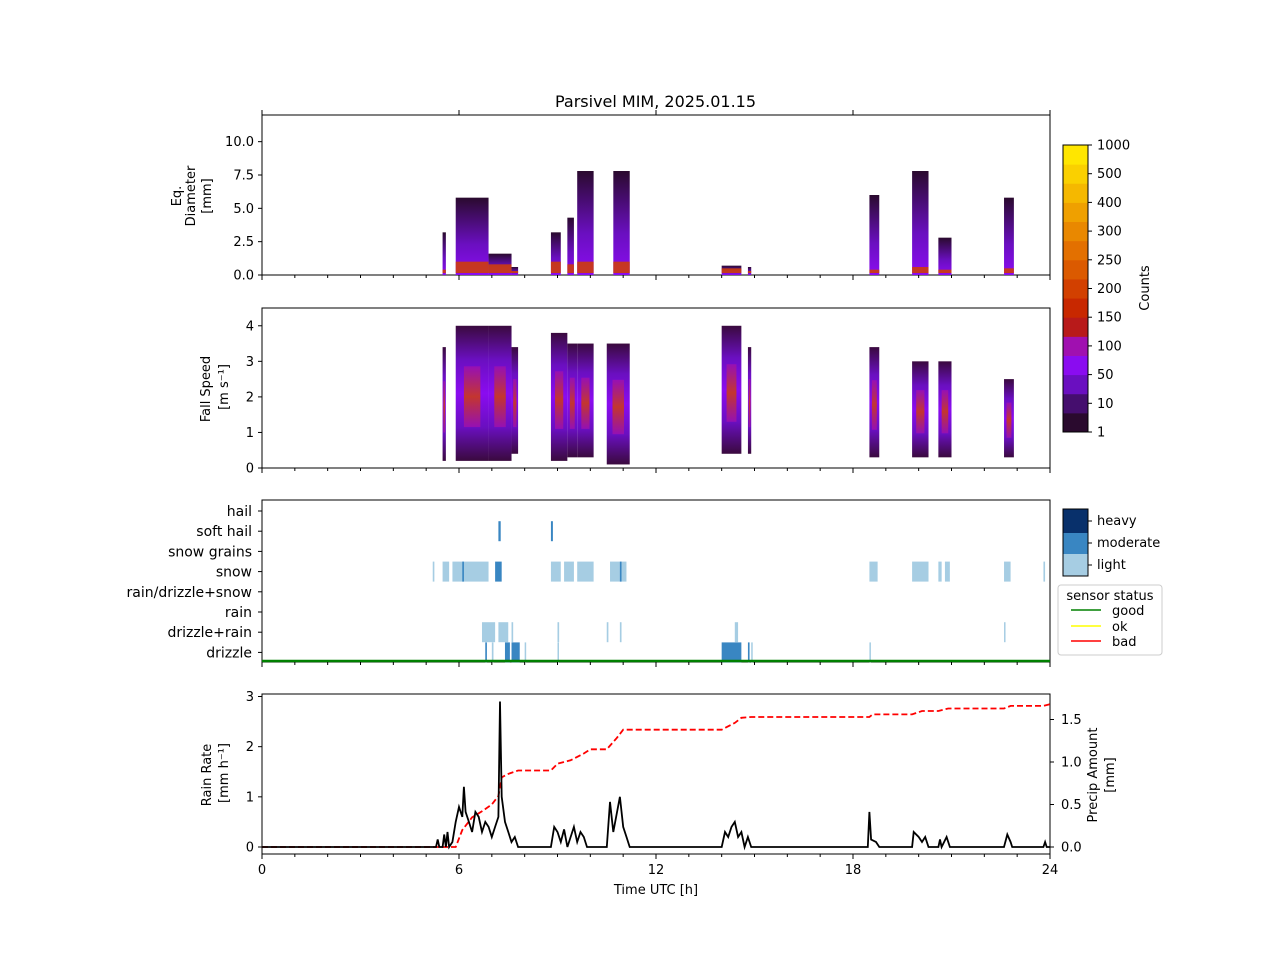 The width and height of the screenshot is (1280, 960). Describe the element at coordinates (239, 512) in the screenshot. I see `ptype-category-0: hail` at that location.